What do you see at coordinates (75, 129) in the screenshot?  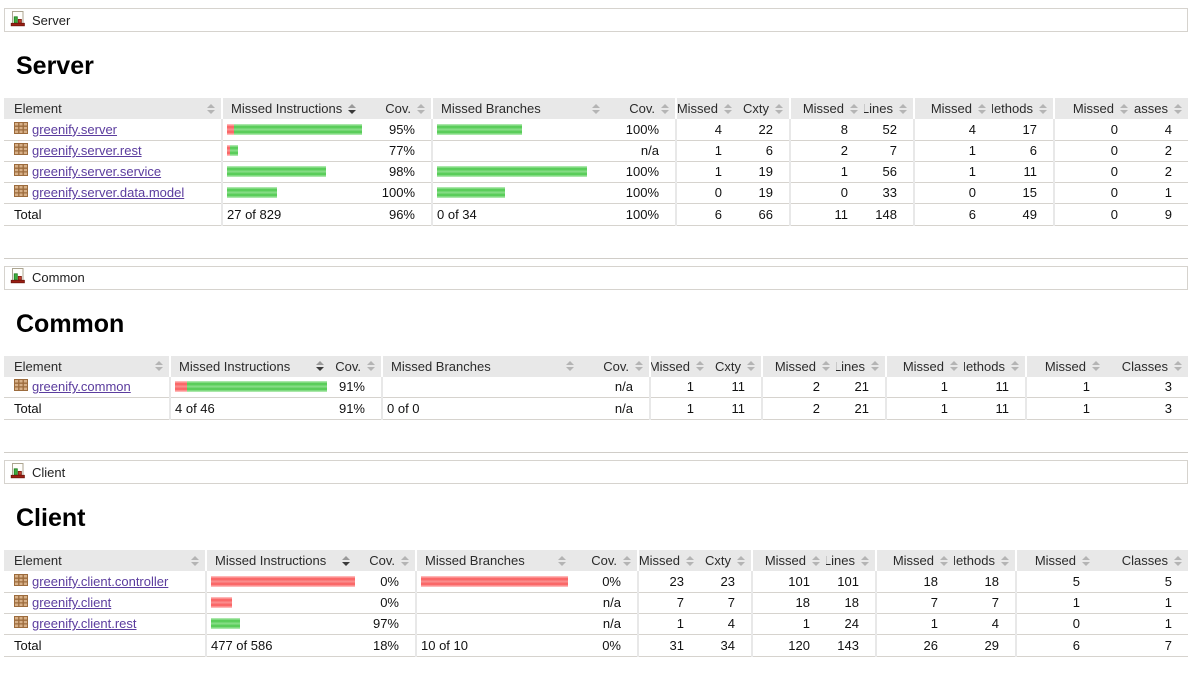 I see `package-link: greenify.server` at bounding box center [75, 129].